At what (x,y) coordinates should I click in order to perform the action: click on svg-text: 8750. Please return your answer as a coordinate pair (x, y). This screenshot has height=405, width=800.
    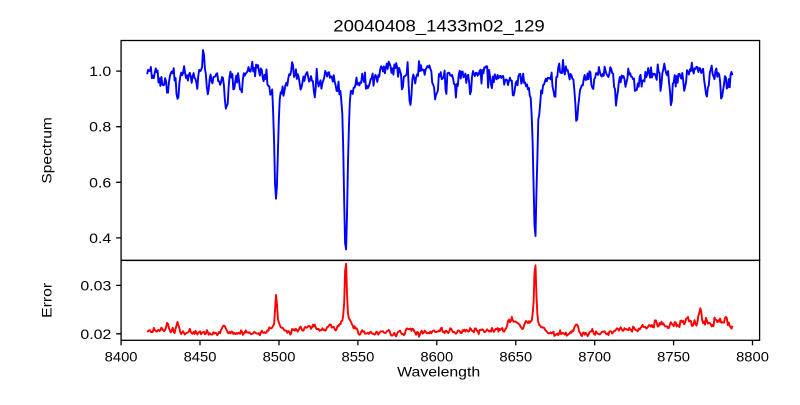
    Looking at the image, I should click on (673, 357).